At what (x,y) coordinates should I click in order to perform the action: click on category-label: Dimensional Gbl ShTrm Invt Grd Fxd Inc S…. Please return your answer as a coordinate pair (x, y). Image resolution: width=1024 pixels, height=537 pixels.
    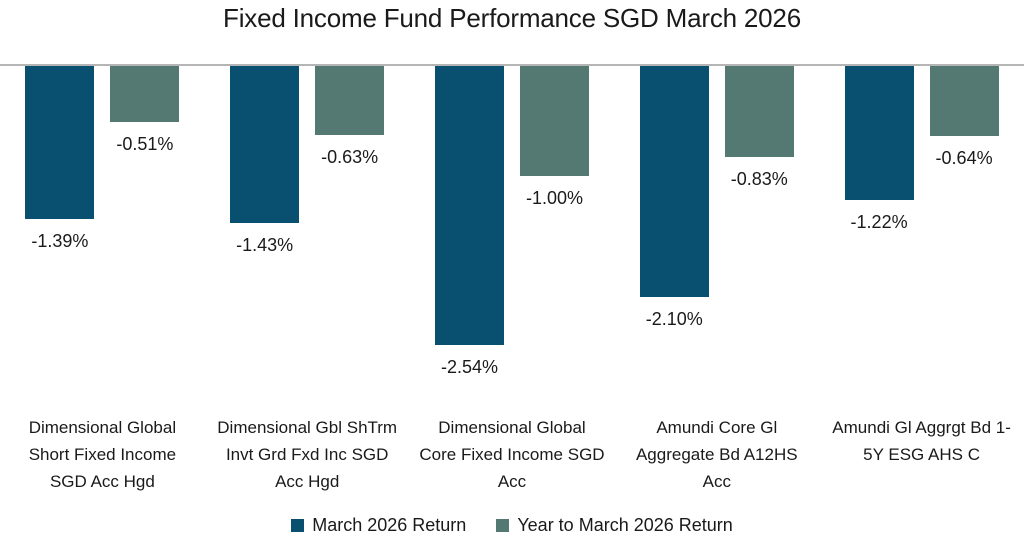
    Looking at the image, I should click on (307, 454).